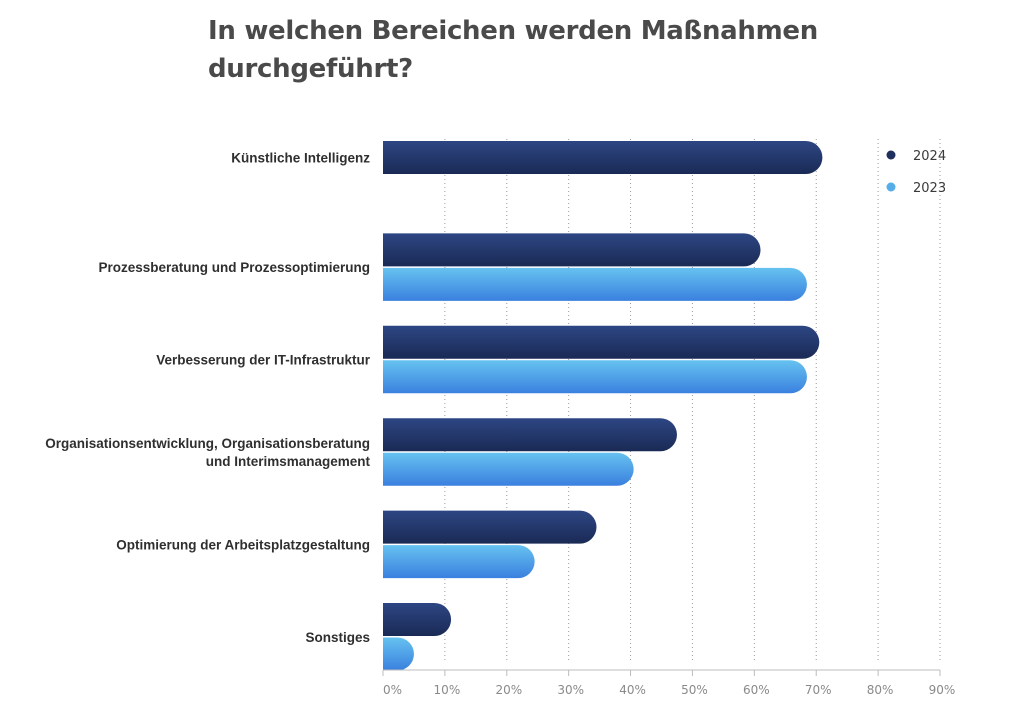  Describe the element at coordinates (508, 690) in the screenshot. I see `x-tick-label: 20%` at that location.